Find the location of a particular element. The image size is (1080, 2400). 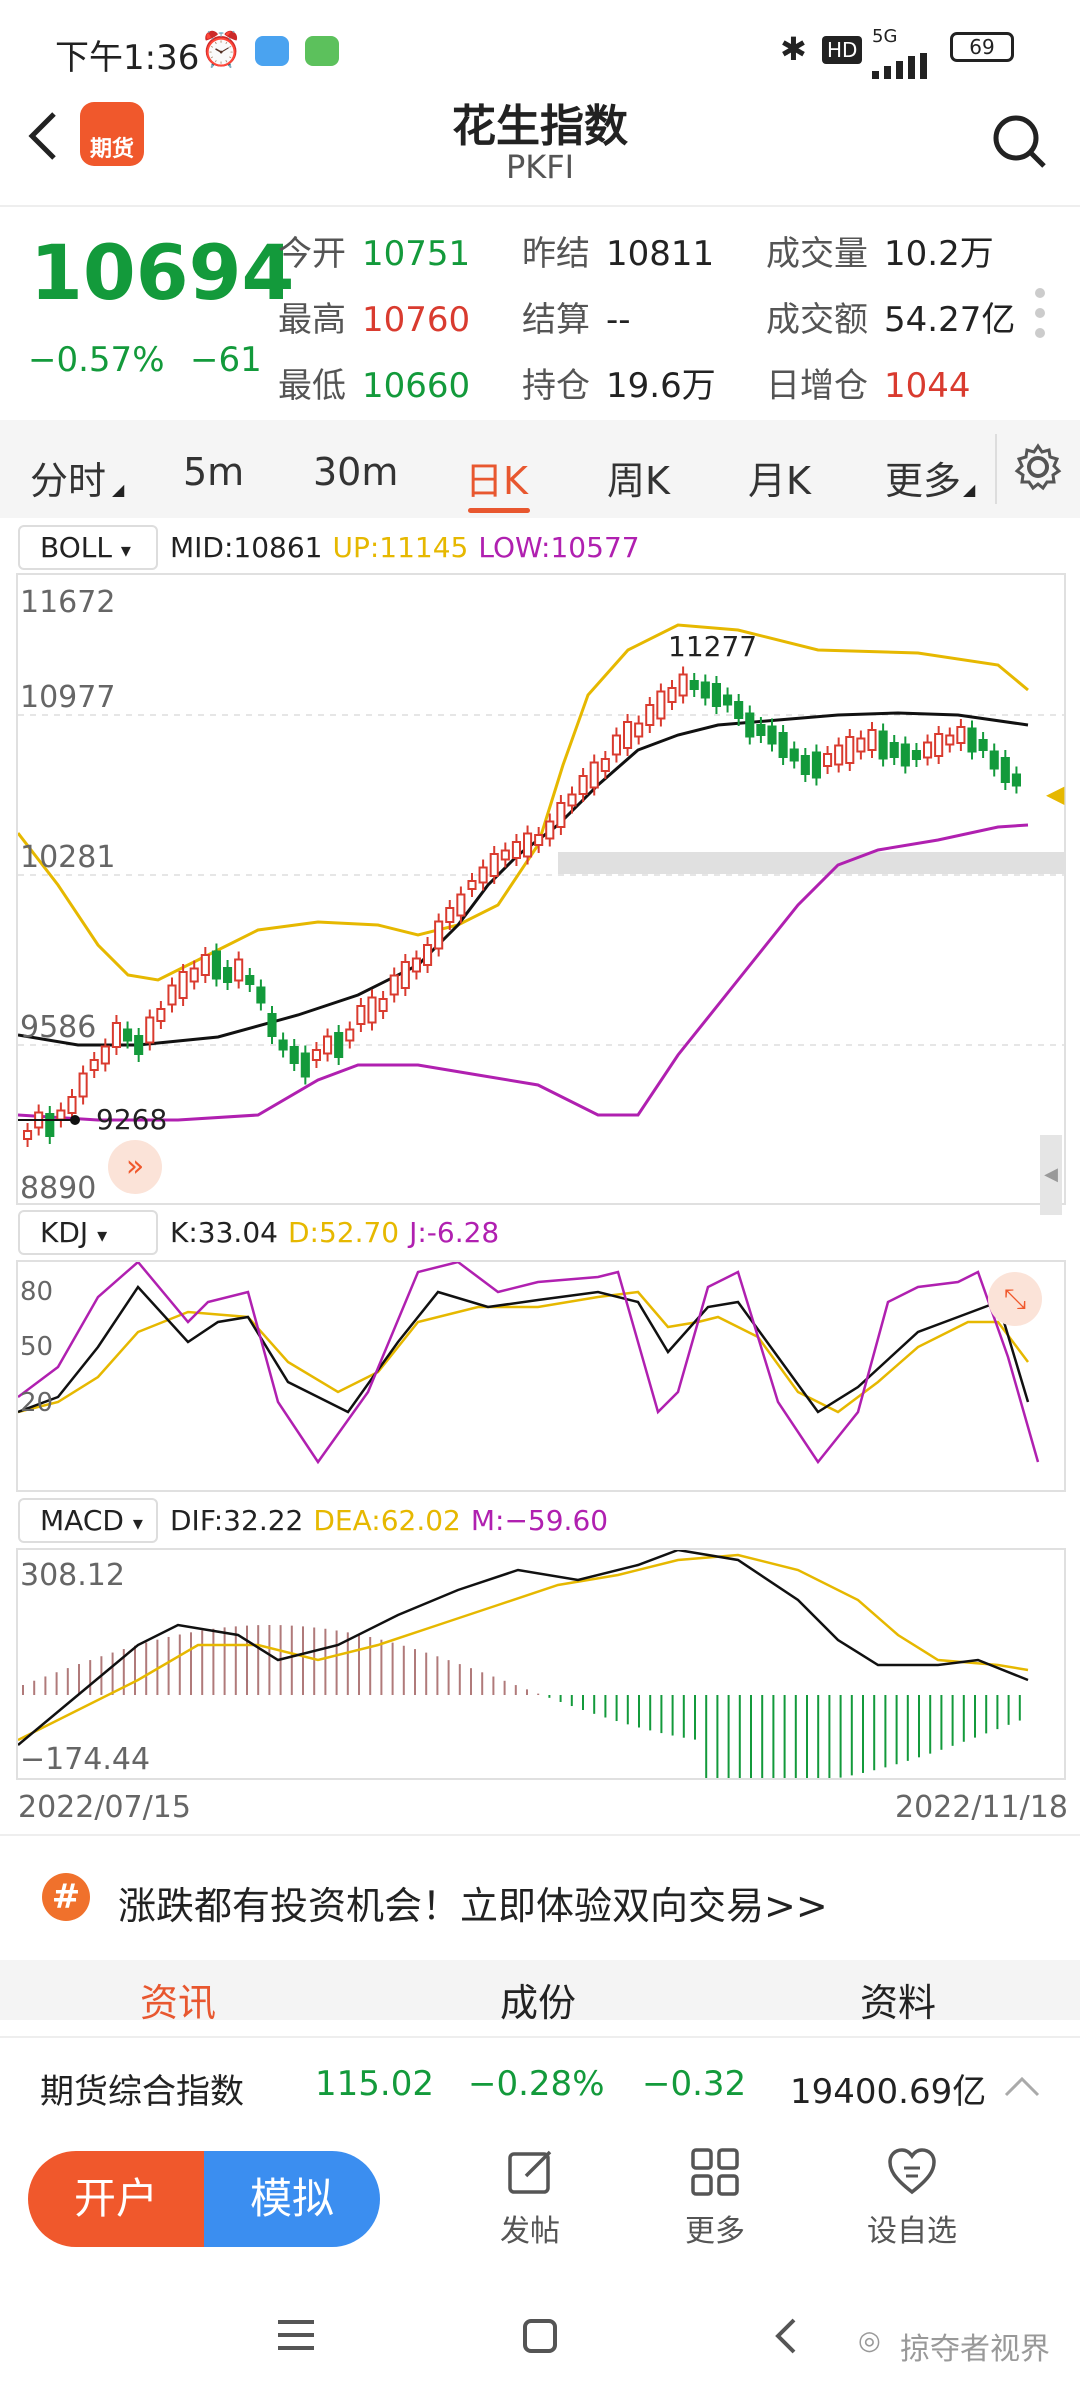

chevron-up-icon is located at coordinates (1022, 2088).